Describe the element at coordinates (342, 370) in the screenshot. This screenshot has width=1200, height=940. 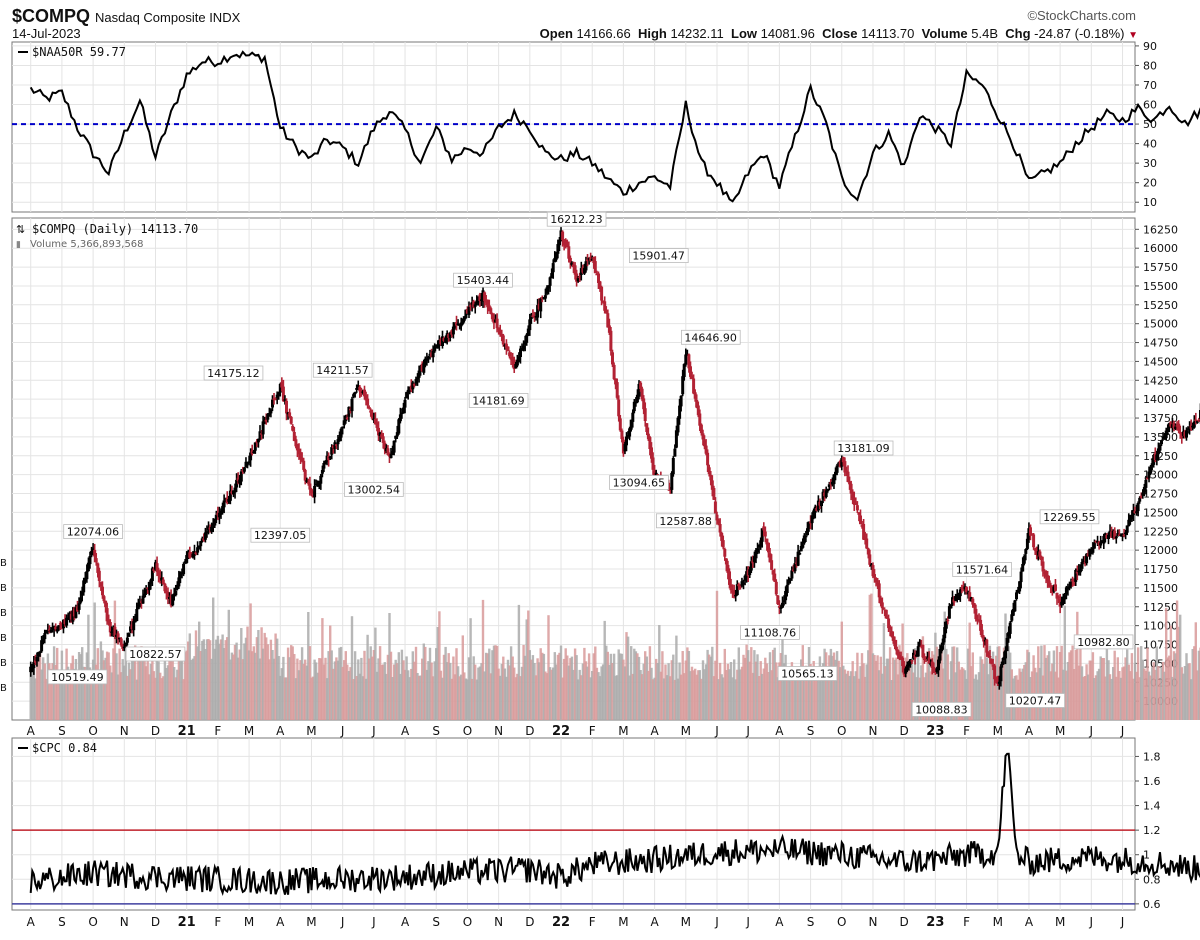
I see `price-annotation: 14211.57` at that location.